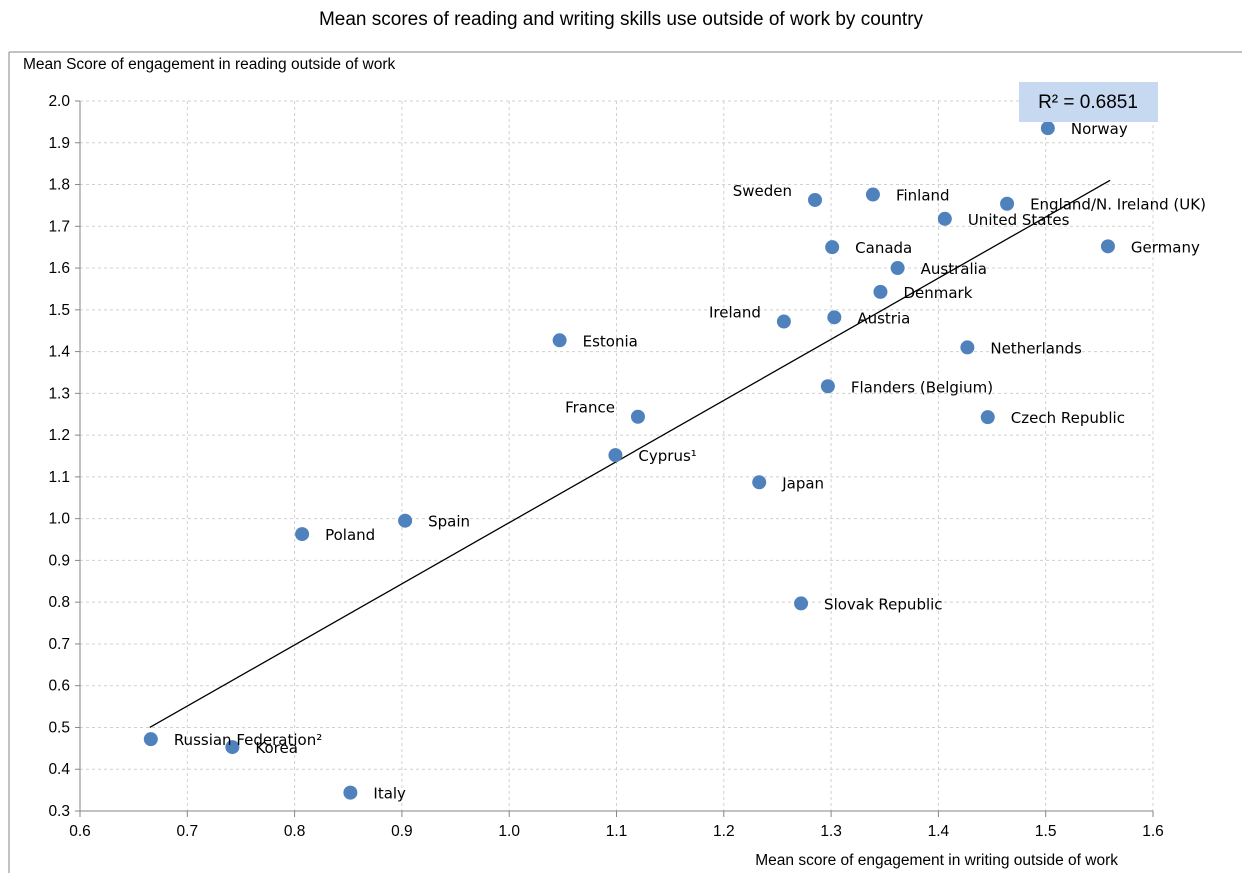 The image size is (1242, 873). What do you see at coordinates (883, 248) in the screenshot?
I see `point-label: Canada` at bounding box center [883, 248].